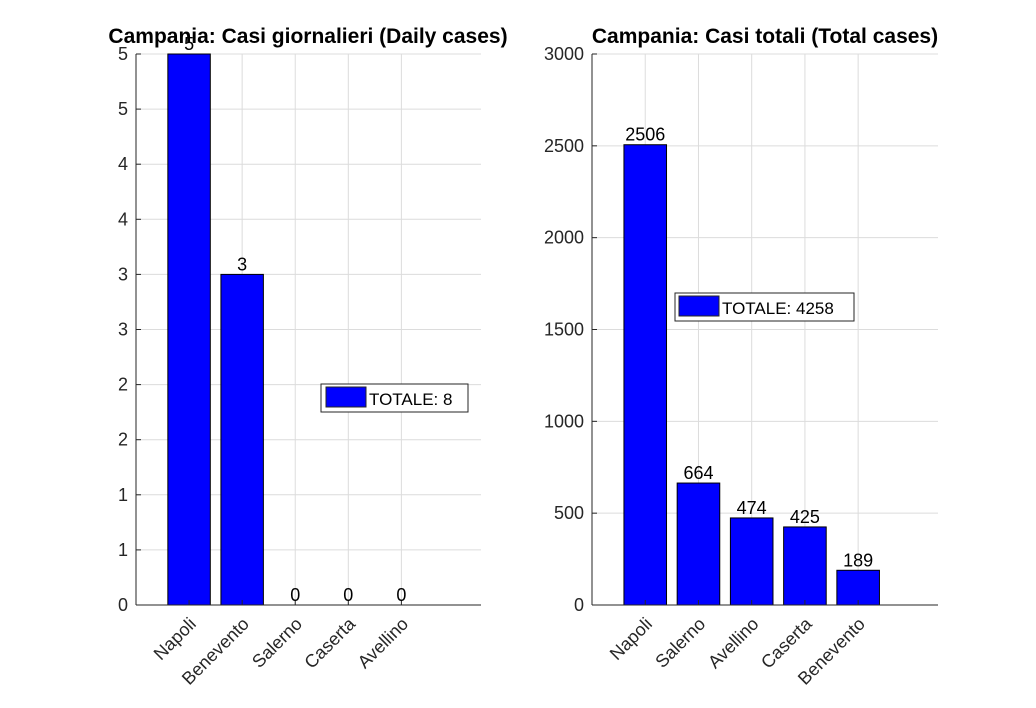 This screenshot has width=1036, height=708. I want to click on total-cases-title: Campania: Casi totali (Total cases), so click(765, 36).